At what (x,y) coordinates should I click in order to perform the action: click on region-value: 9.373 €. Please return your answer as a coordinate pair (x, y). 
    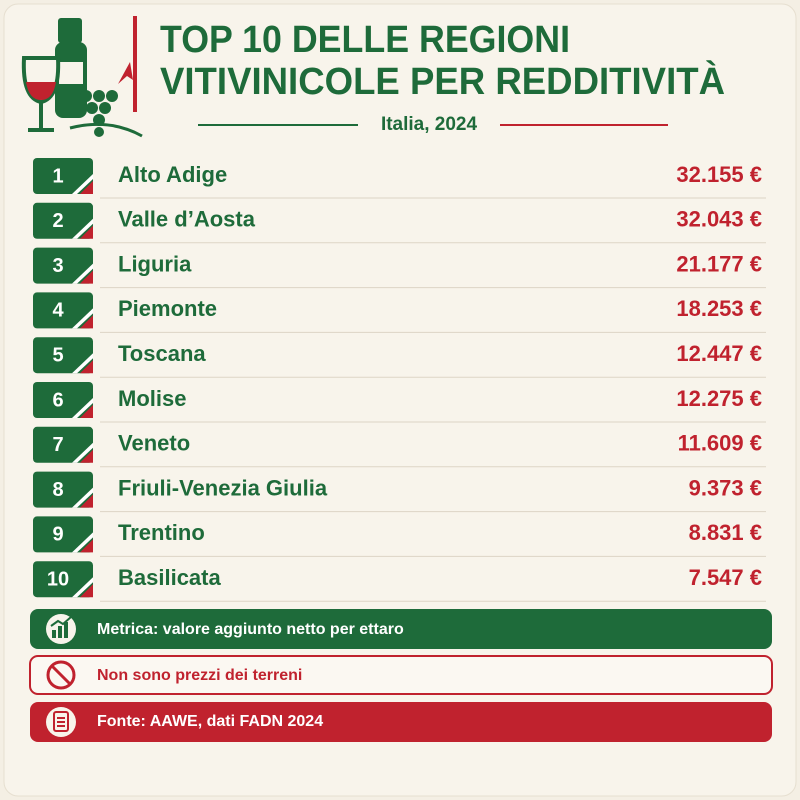
    Looking at the image, I should click on (725, 487).